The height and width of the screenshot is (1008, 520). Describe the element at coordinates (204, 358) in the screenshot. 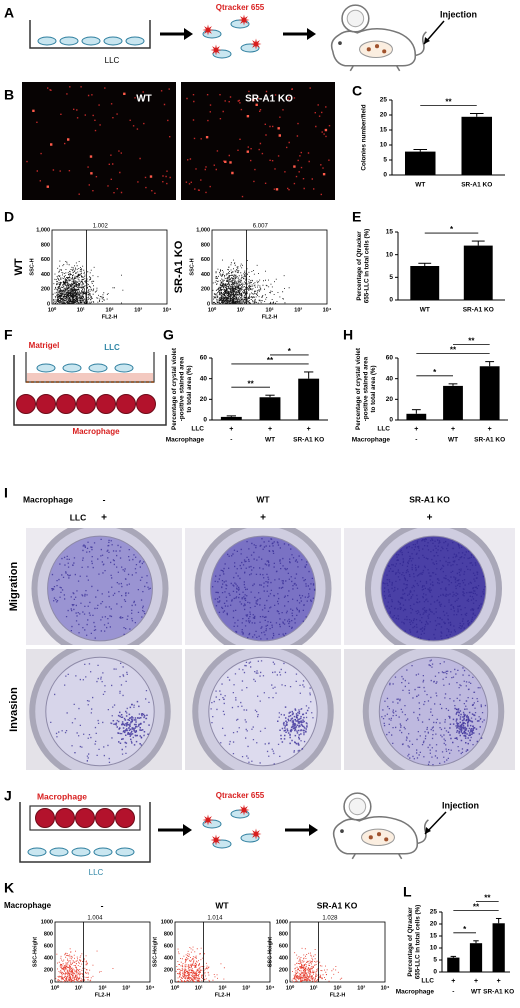

I see `y-tick-label: 60` at that location.